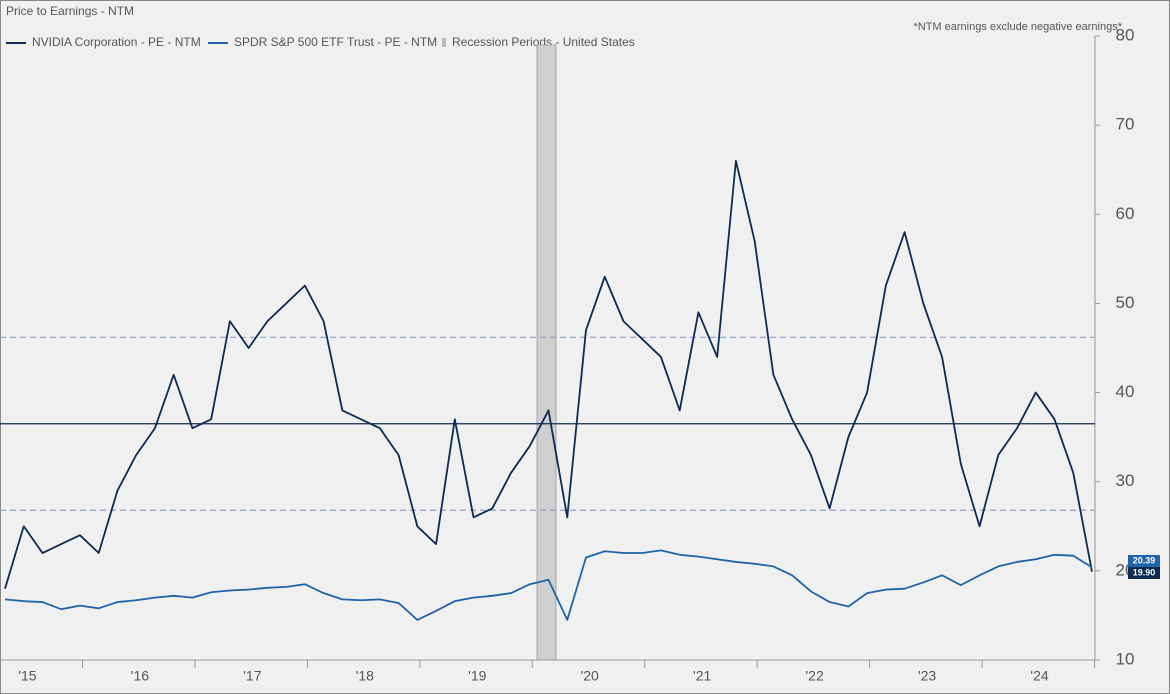 This screenshot has width=1170, height=694. Describe the element at coordinates (1125, 34) in the screenshot. I see `y-tick-label: 80` at that location.